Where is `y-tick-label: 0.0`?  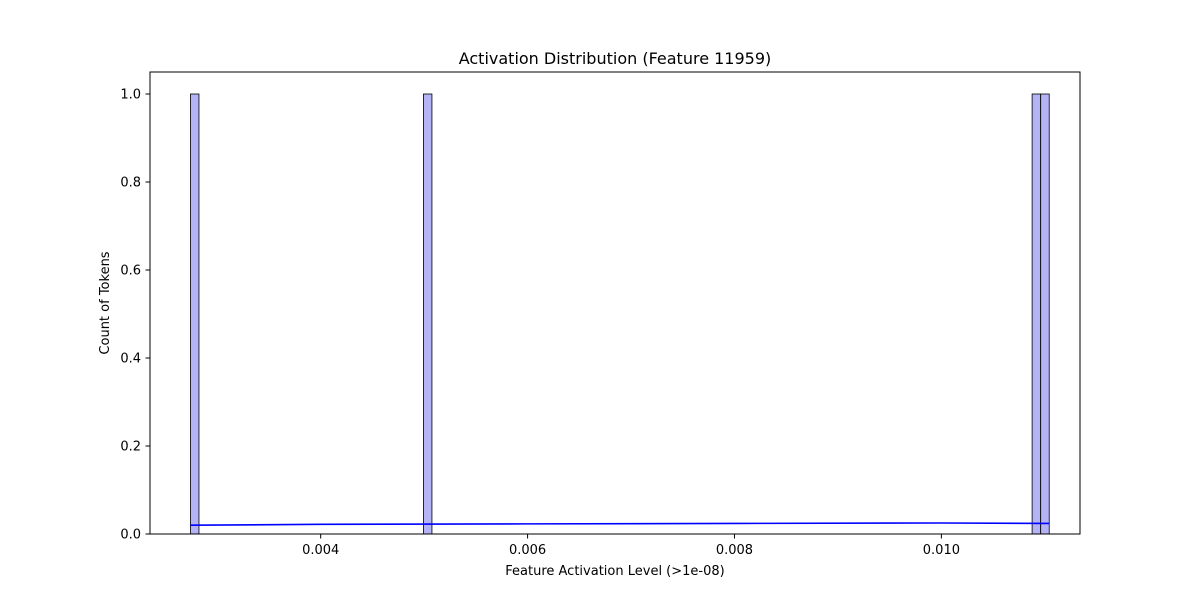 y-tick-label: 0.0 is located at coordinates (130, 535).